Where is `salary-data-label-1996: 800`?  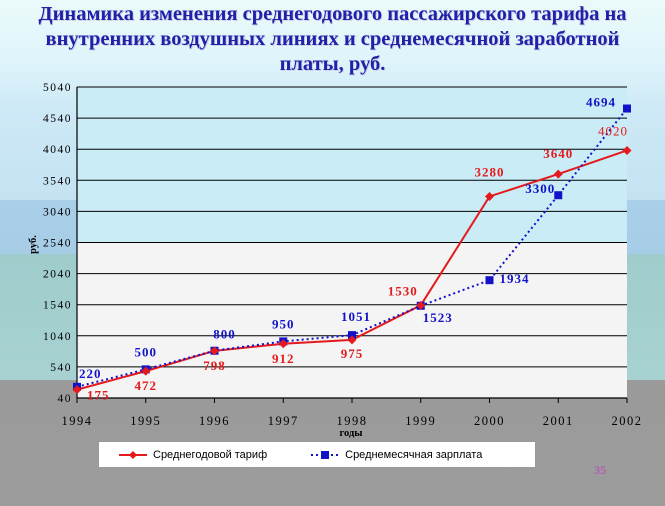
salary-data-label-1996: 800 is located at coordinates (224, 334).